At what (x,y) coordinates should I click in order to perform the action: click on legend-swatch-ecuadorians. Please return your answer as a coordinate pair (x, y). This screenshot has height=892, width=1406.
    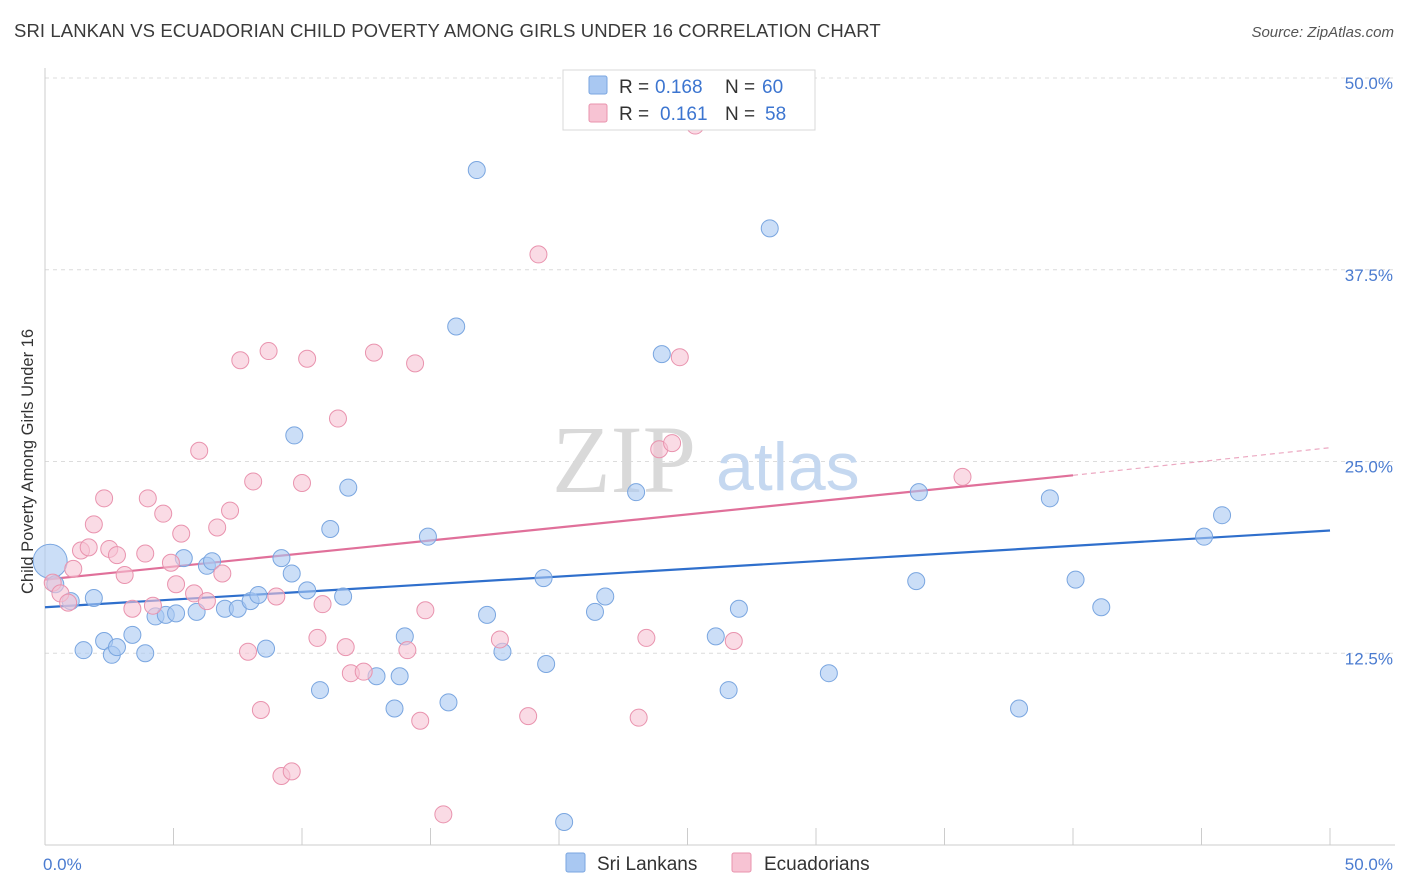
    Looking at the image, I should click on (598, 113).